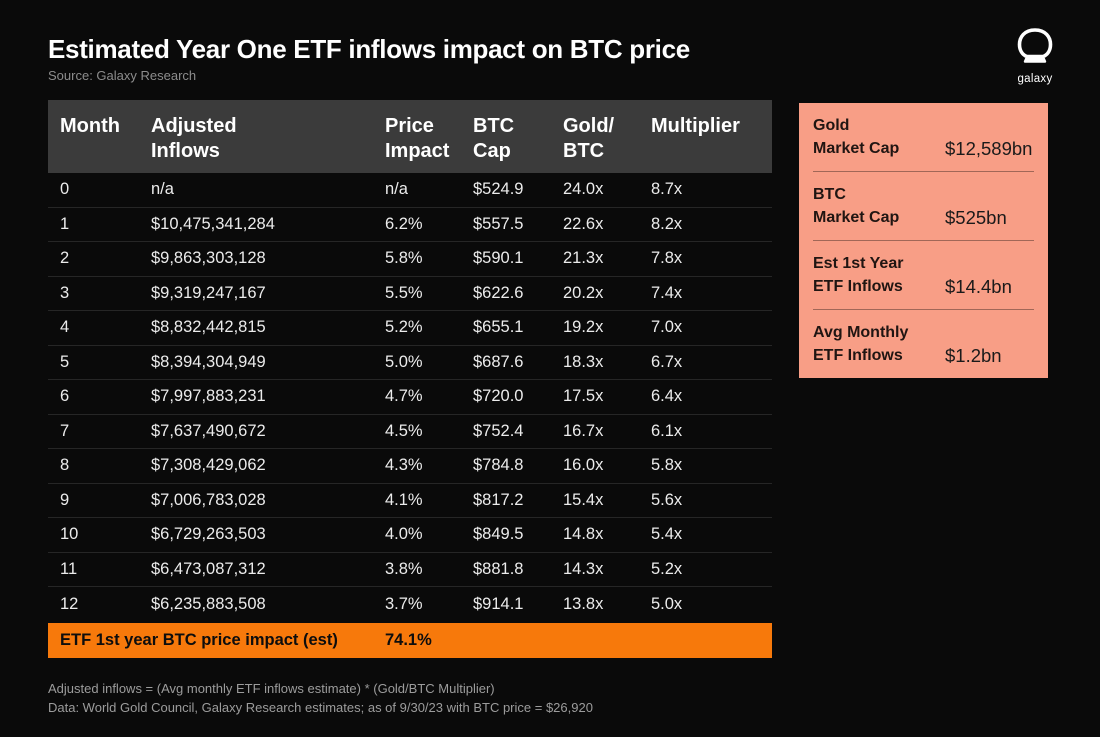 The width and height of the screenshot is (1100, 737). Describe the element at coordinates (208, 258) in the screenshot. I see `cell-adjusted-inflows: $9,863,303,128` at that location.